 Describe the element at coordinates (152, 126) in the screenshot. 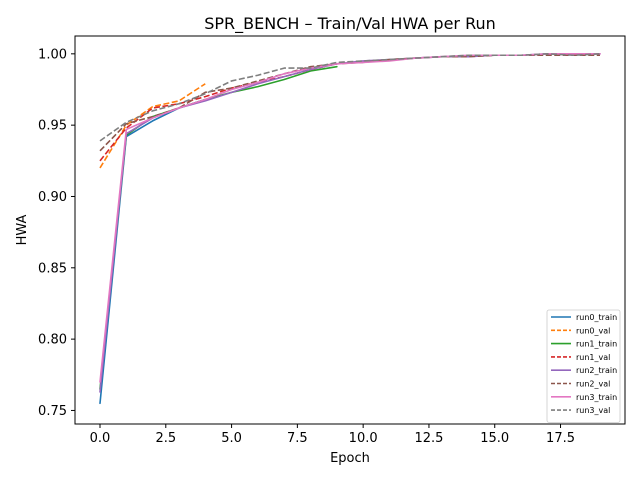

I see `series-line-run0_val` at that location.